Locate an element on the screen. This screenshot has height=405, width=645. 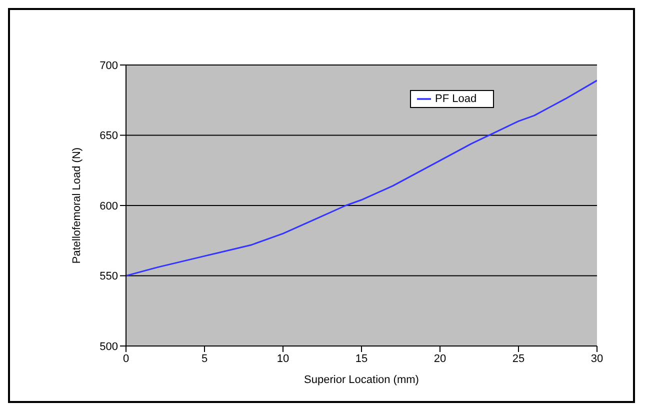
legend-label: PF Load is located at coordinates (456, 98).